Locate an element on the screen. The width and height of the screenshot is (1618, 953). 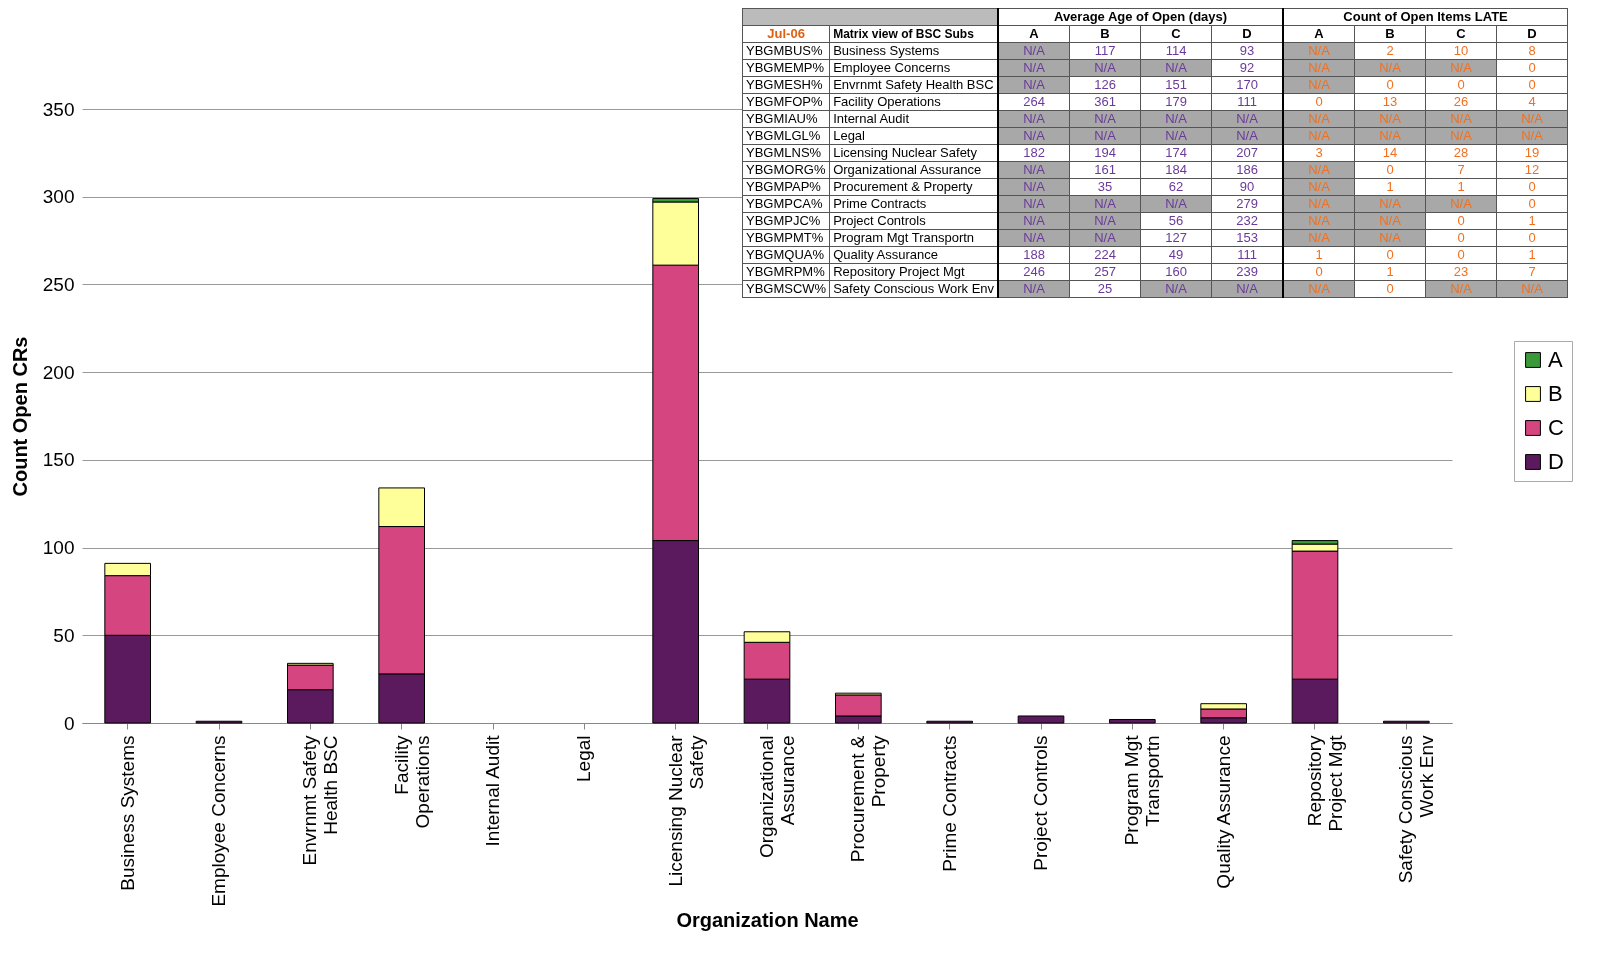
category-label: Prime Contracts is located at coordinates (880, 203).